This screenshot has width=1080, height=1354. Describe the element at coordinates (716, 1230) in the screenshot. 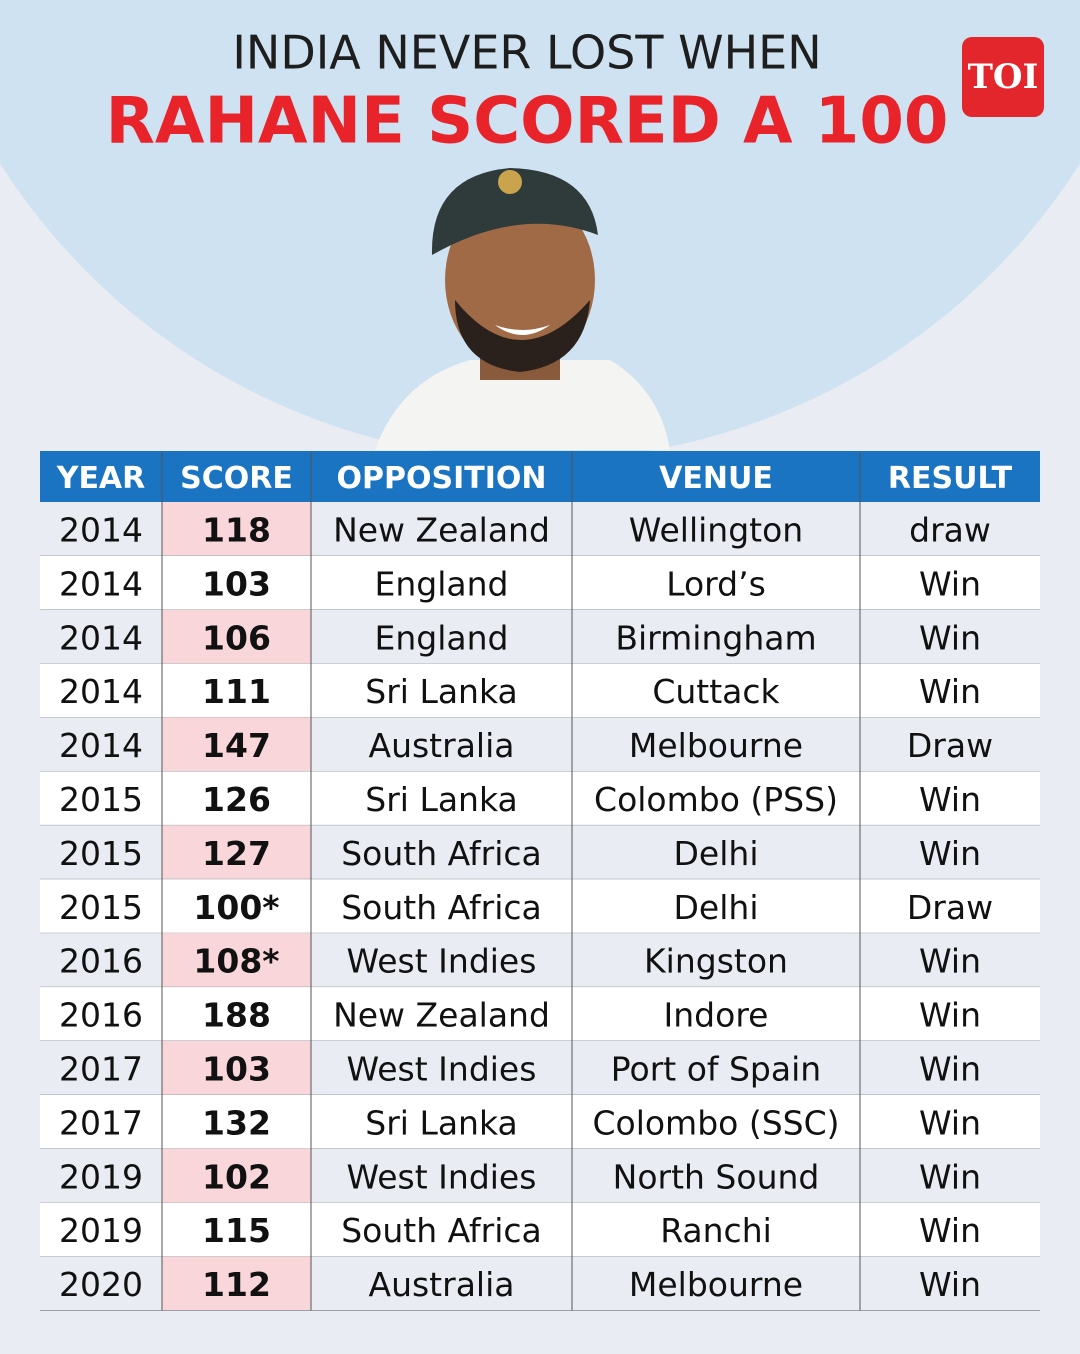

I see `cell: Ranchi` at that location.